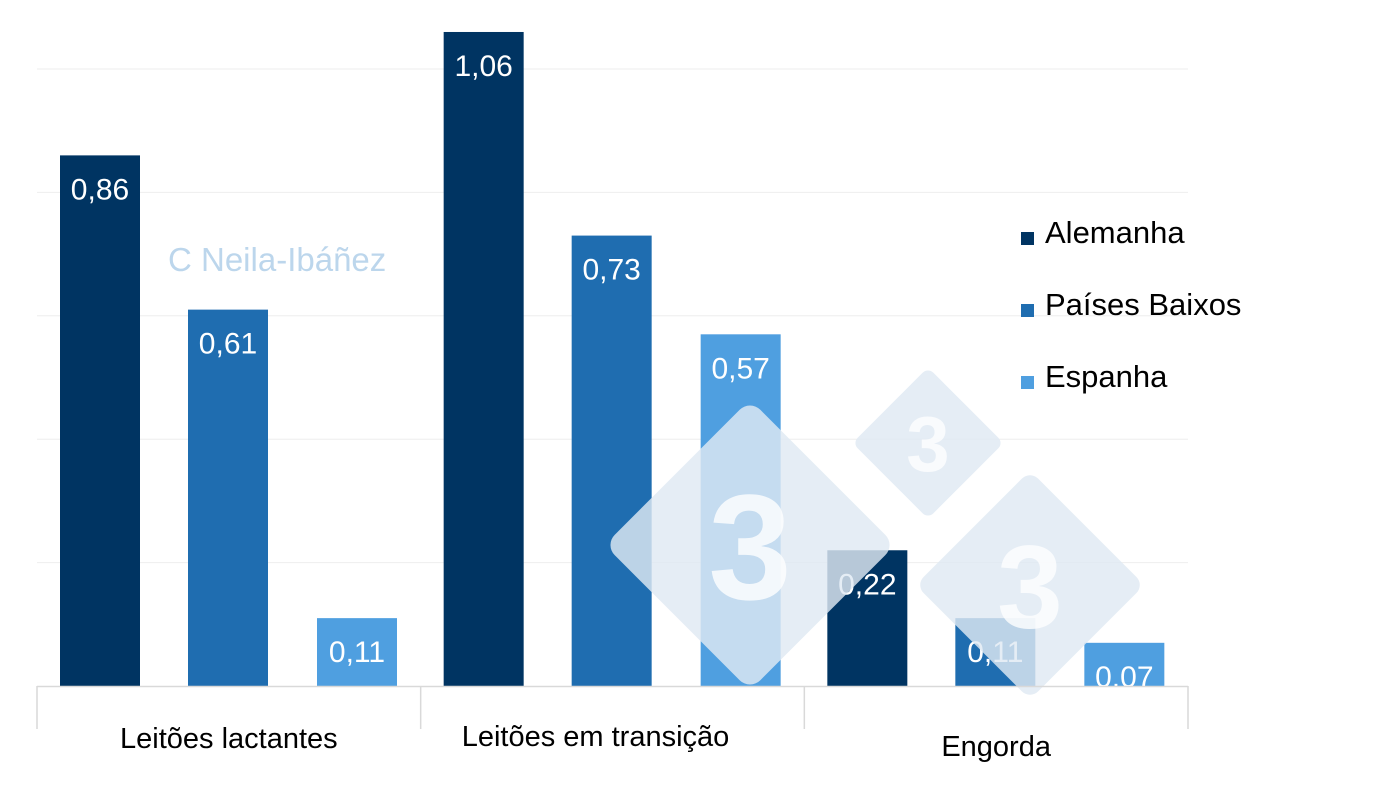  What do you see at coordinates (1143, 304) in the screenshot?
I see `legend-label: Países Baixos` at bounding box center [1143, 304].